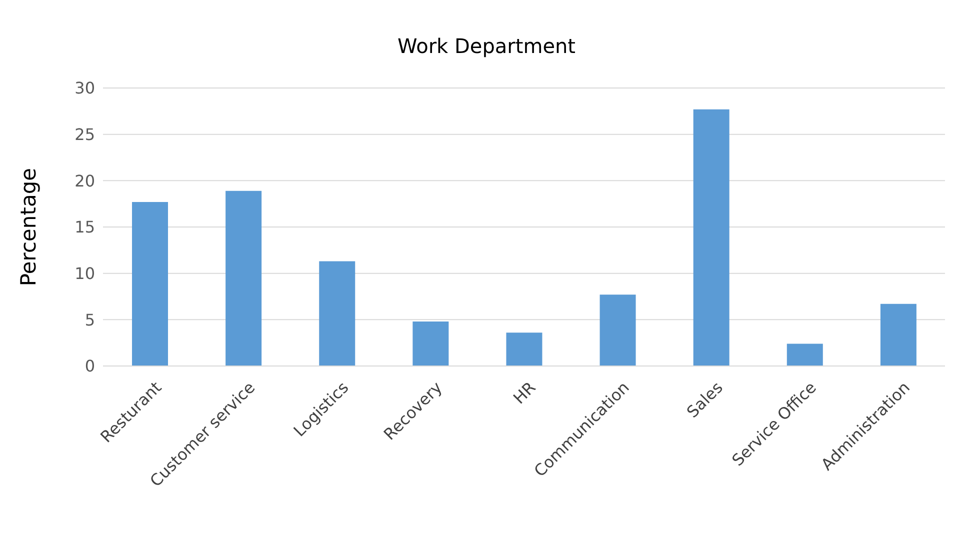 Image resolution: width=973 pixels, height=534 pixels. Describe the element at coordinates (525, 393) in the screenshot. I see `x-tick-label: HR` at that location.